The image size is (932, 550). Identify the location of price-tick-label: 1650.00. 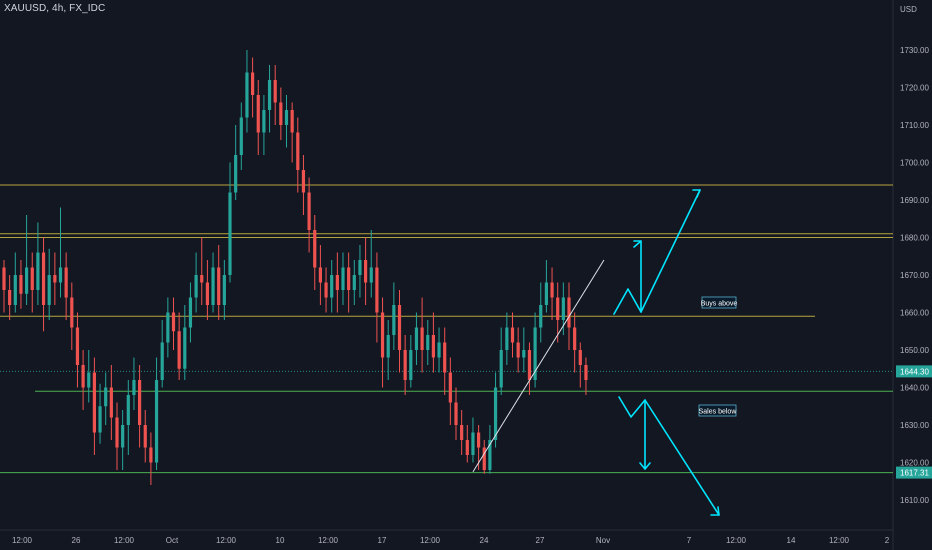
(914, 350).